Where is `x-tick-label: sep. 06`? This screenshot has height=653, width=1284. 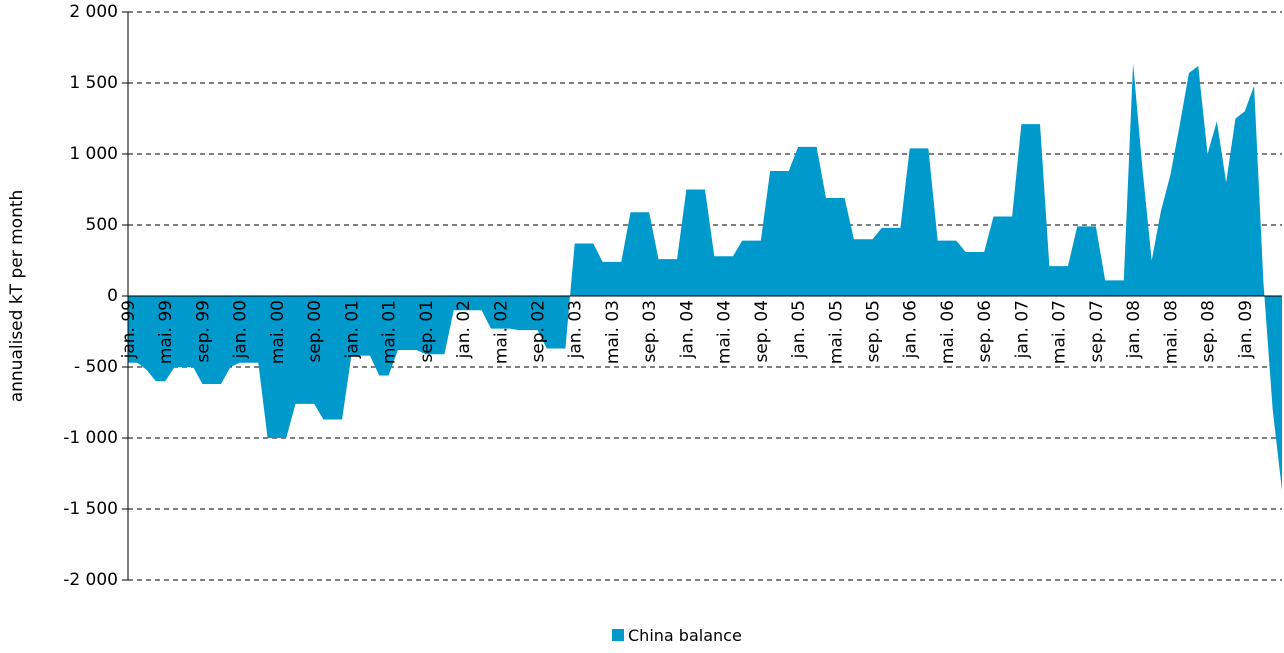 x-tick-label: sep. 06 is located at coordinates (985, 331).